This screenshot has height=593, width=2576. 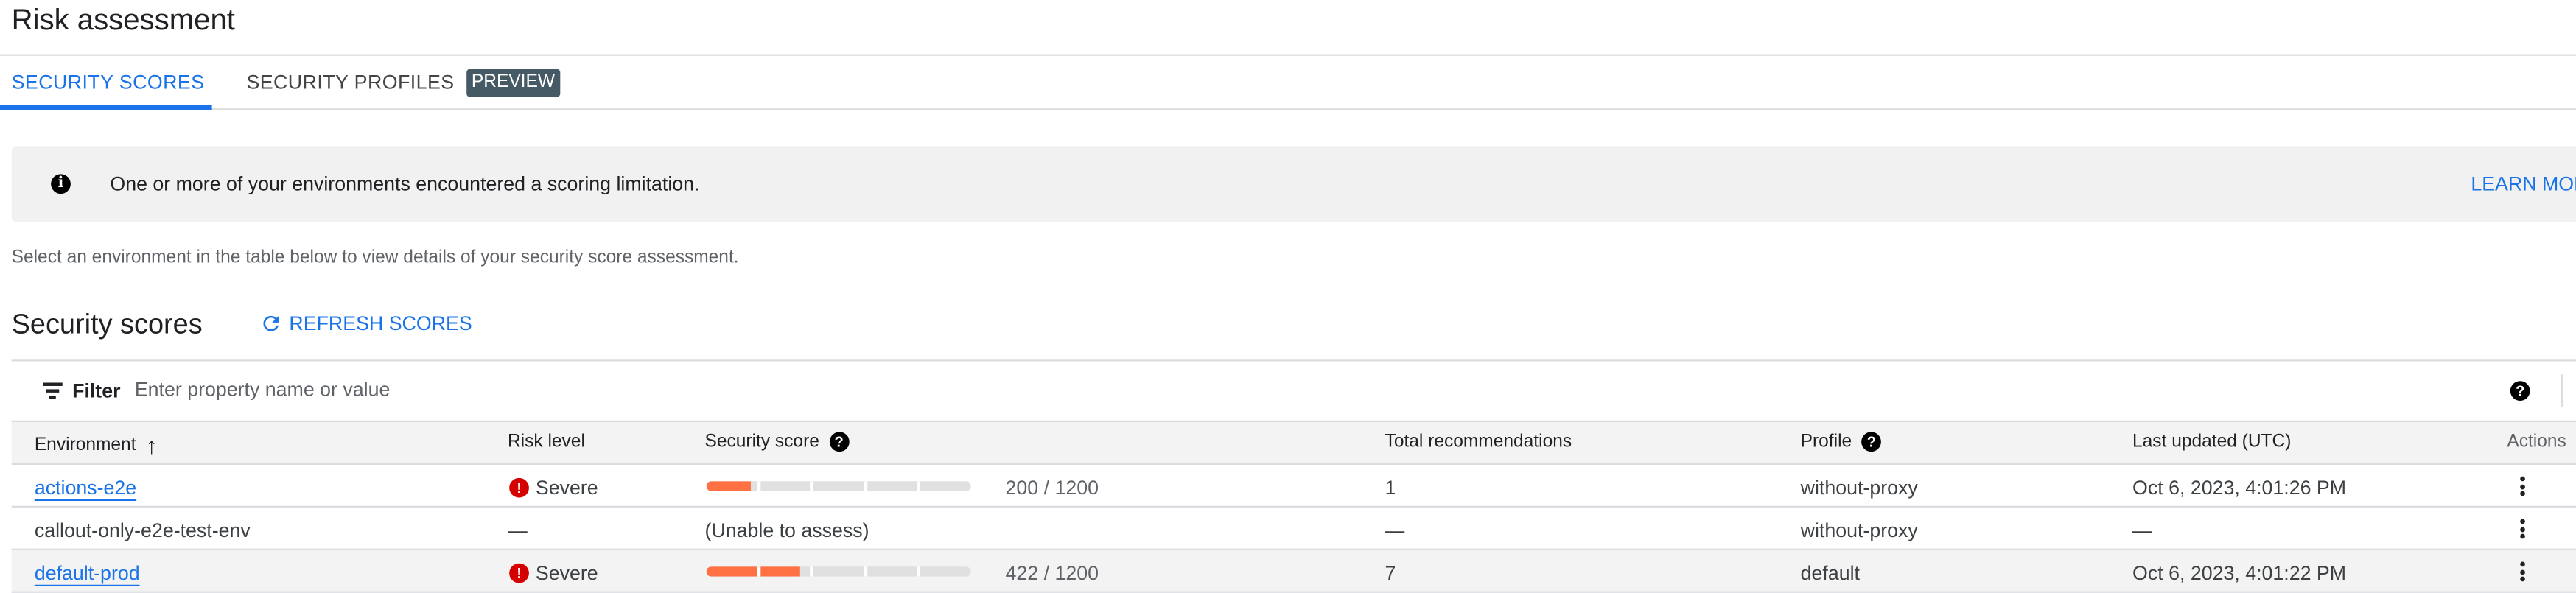 I want to click on column-label: Profile, so click(x=1826, y=442).